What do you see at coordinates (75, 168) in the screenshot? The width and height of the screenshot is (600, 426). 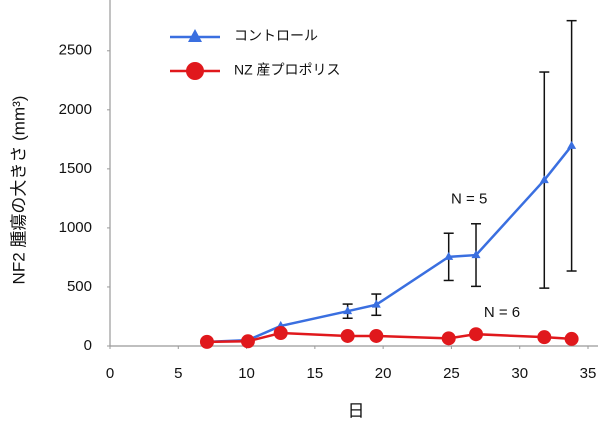 I see `y-tick-label: 1500` at bounding box center [75, 168].